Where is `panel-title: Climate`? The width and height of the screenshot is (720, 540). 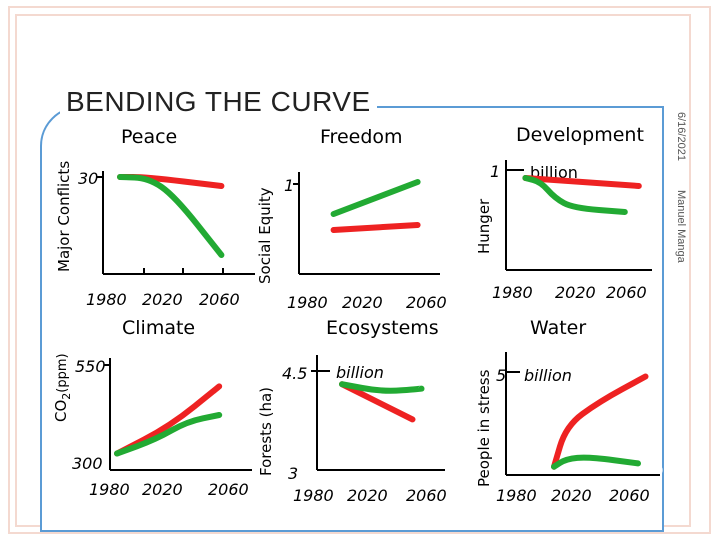 panel-title: Climate is located at coordinates (158, 328).